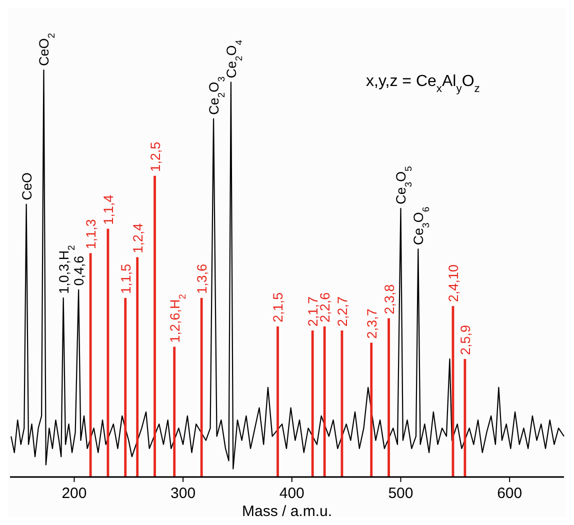 This screenshot has height=525, width=574. Describe the element at coordinates (372, 323) in the screenshot. I see `annotation: 2,3,7` at that location.